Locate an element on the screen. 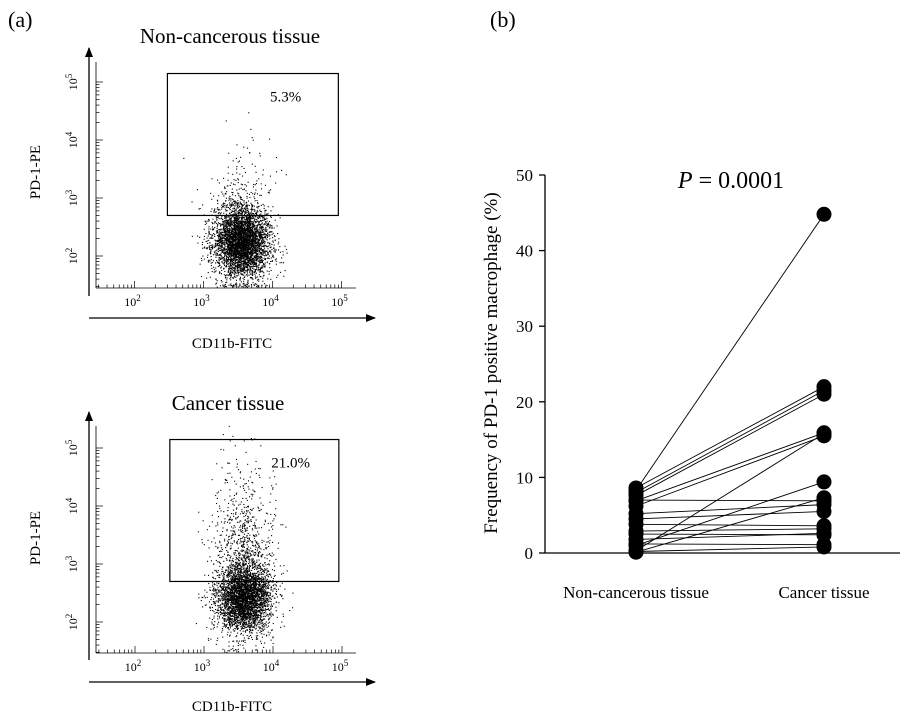 Image resolution: width=909 pixels, height=720 pixels. flow-plot-events is located at coordinates (244, 539).